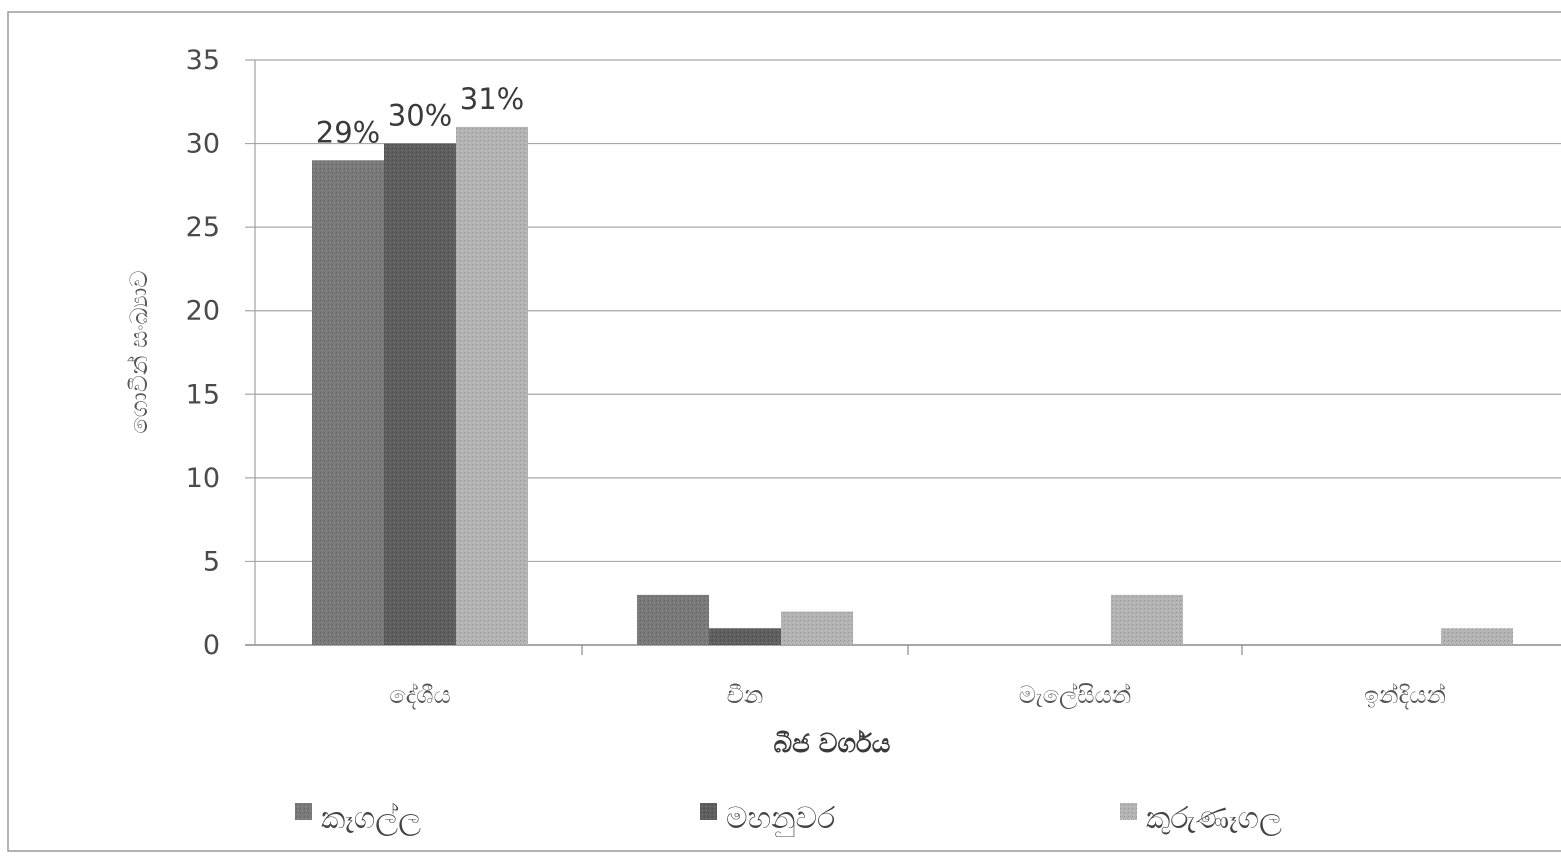  Describe the element at coordinates (419, 695) in the screenshot. I see `x-tick-label: දේශීය` at that location.